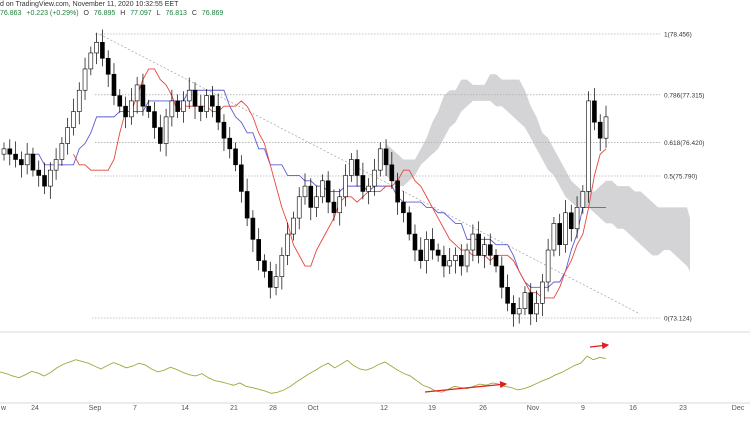 This screenshot has width=750, height=430. I want to click on ohlc-open-value: 76.863, so click(11, 13).